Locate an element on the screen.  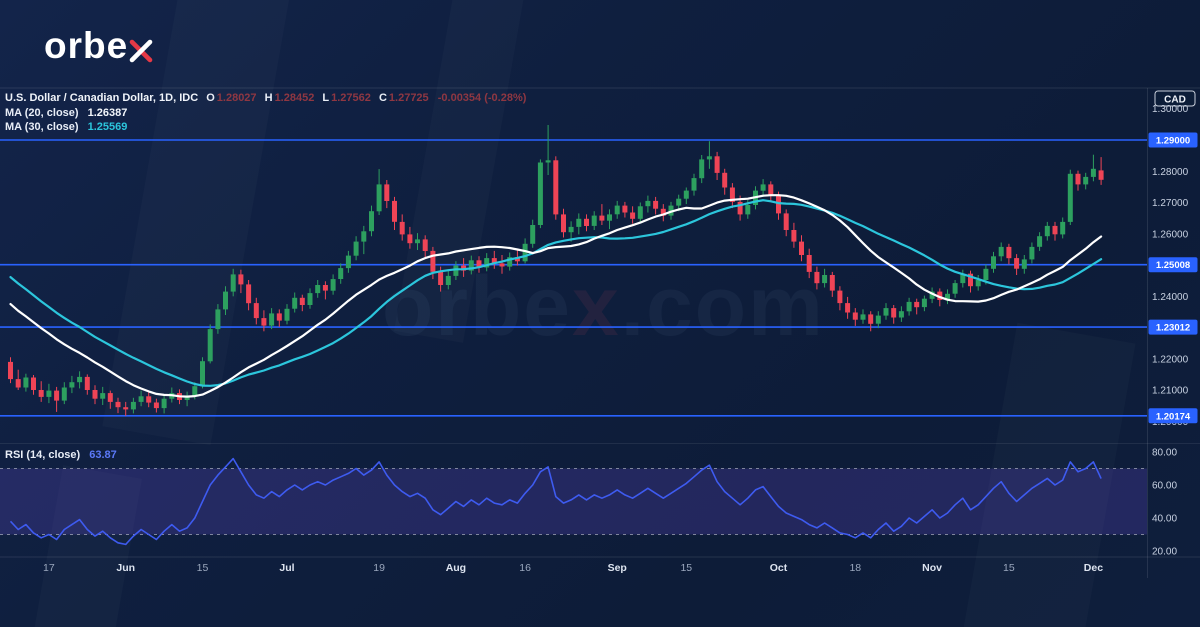
orbex-logo: orbe is located at coordinates (98, 46).